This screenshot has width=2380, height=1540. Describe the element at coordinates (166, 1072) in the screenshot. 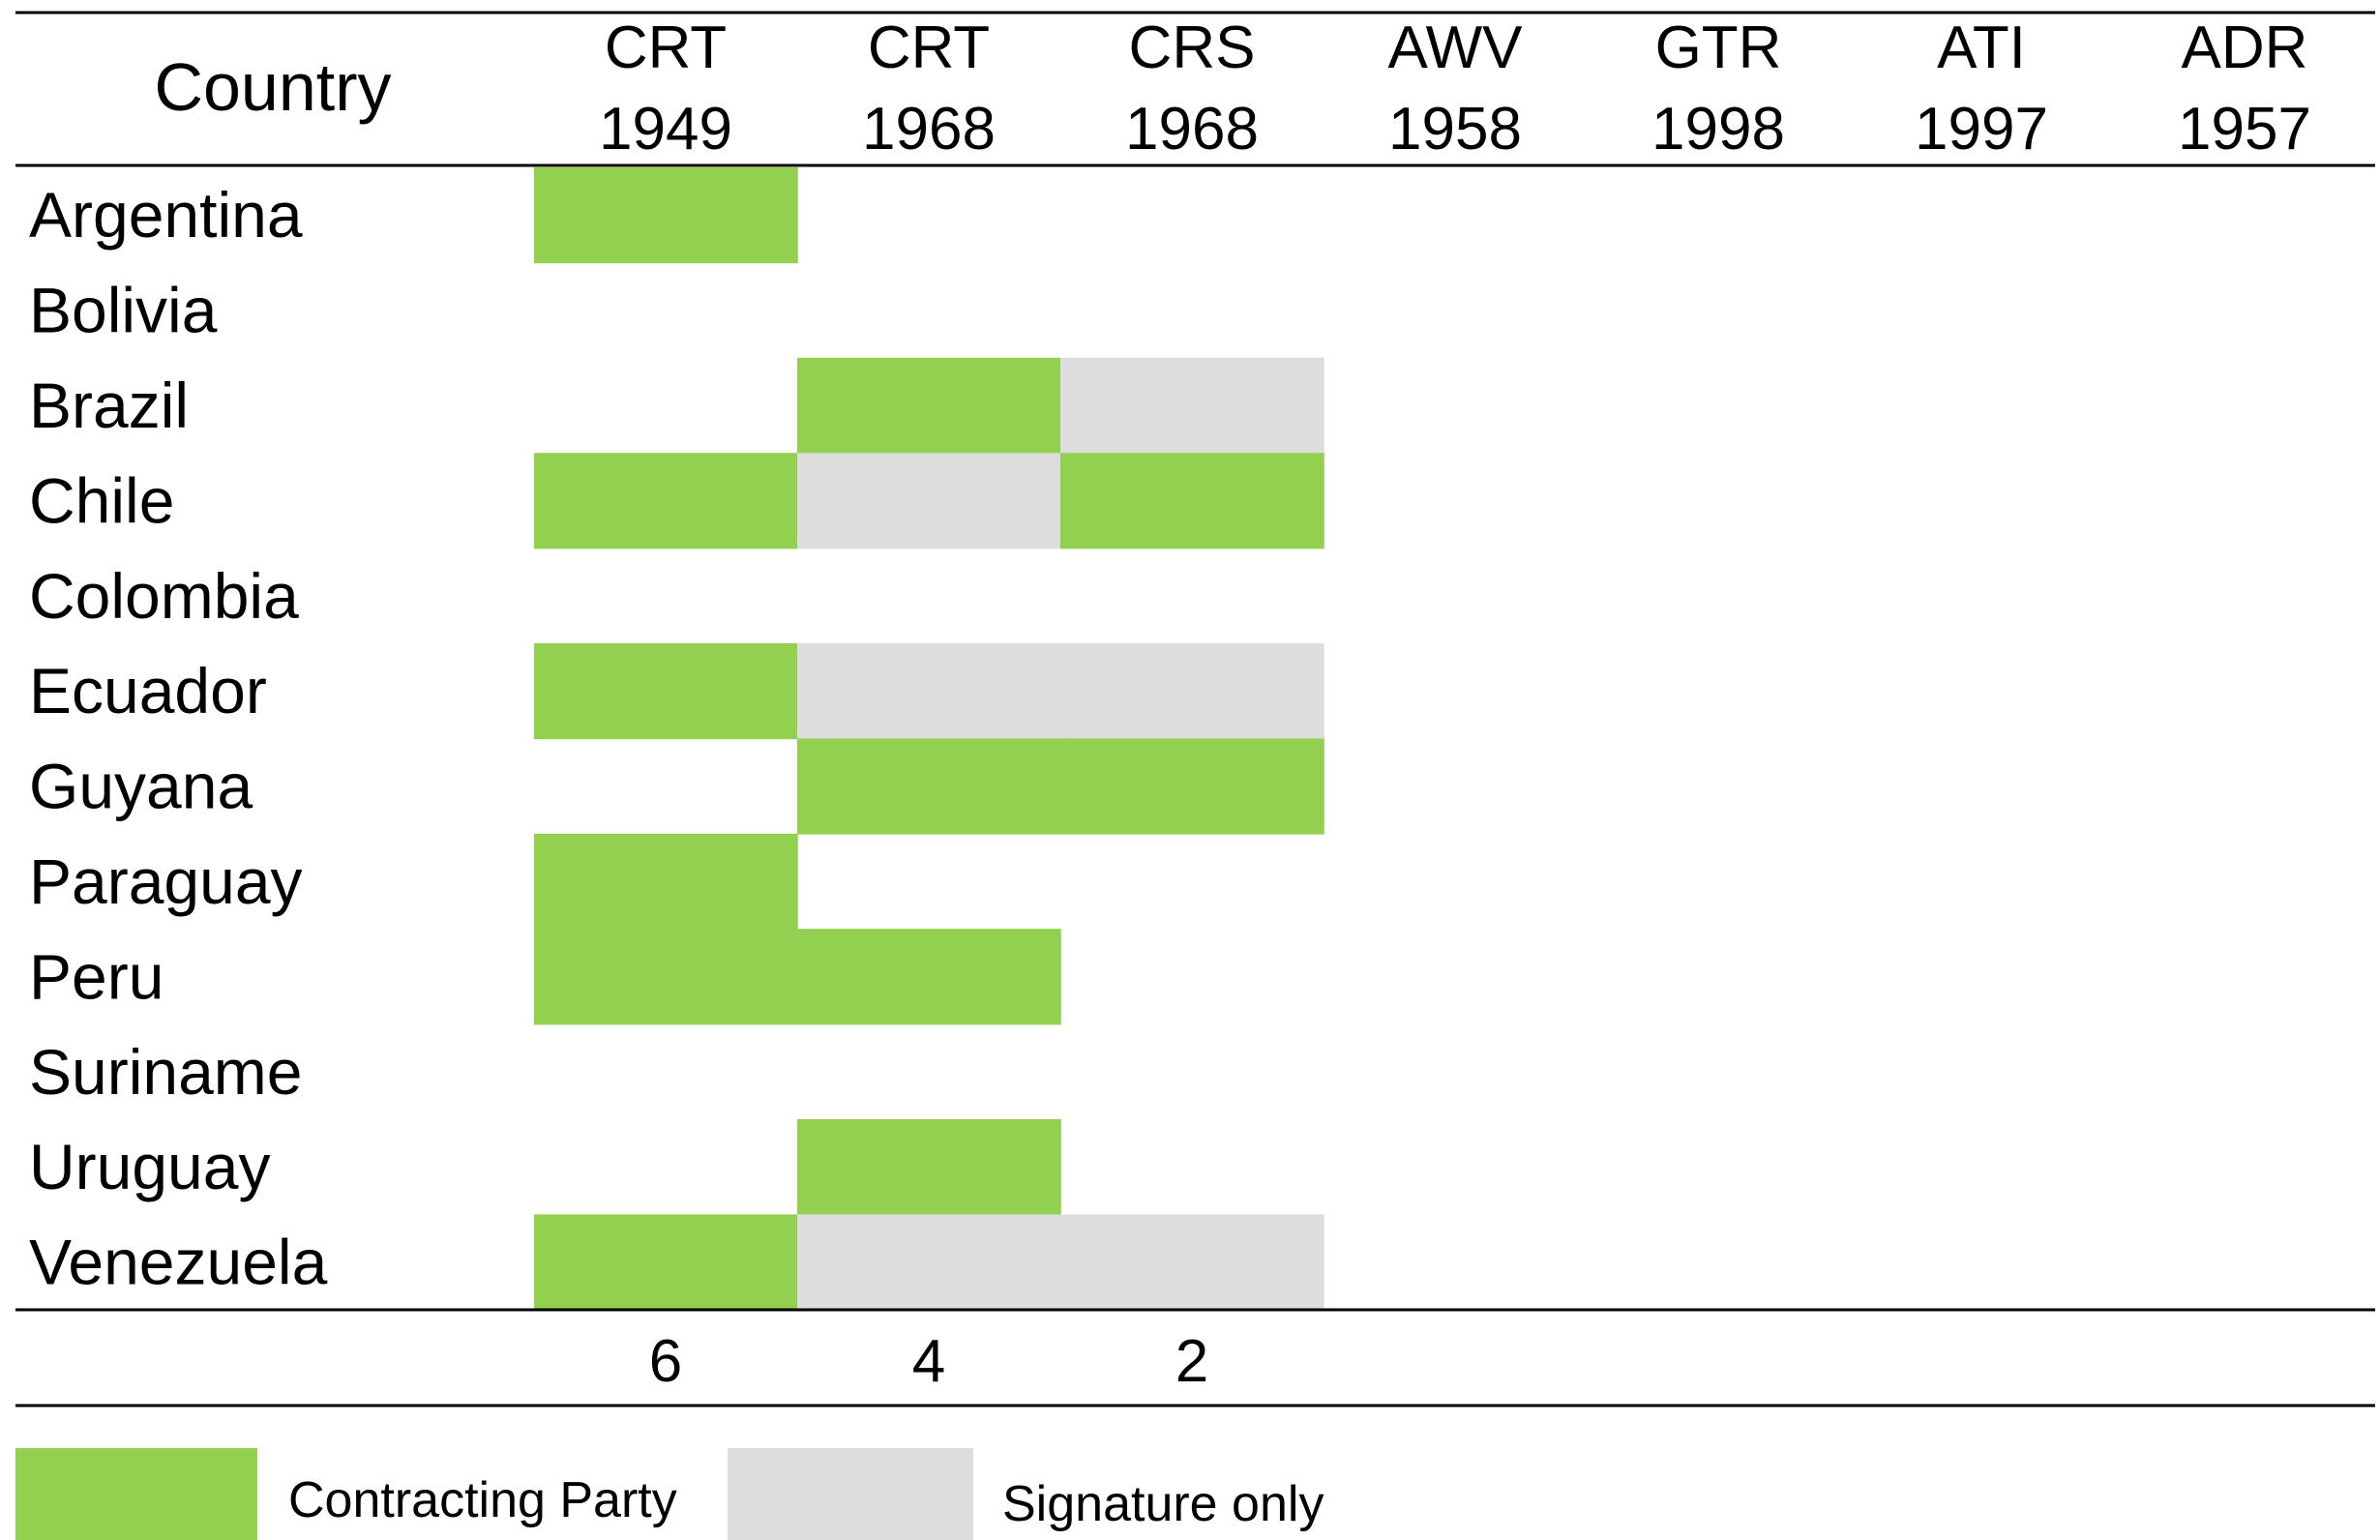

I see `country-label: Suriname` at that location.